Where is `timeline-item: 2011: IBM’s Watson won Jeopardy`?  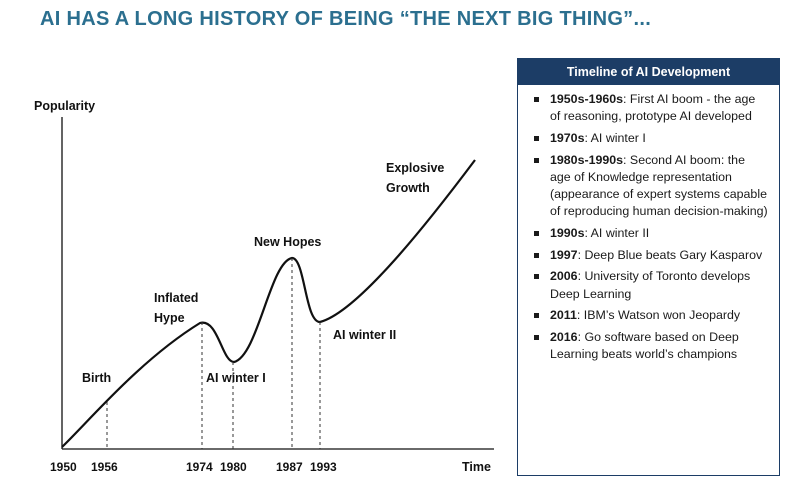 timeline-item: 2011: IBM’s Watson won Jeopardy is located at coordinates (651, 315).